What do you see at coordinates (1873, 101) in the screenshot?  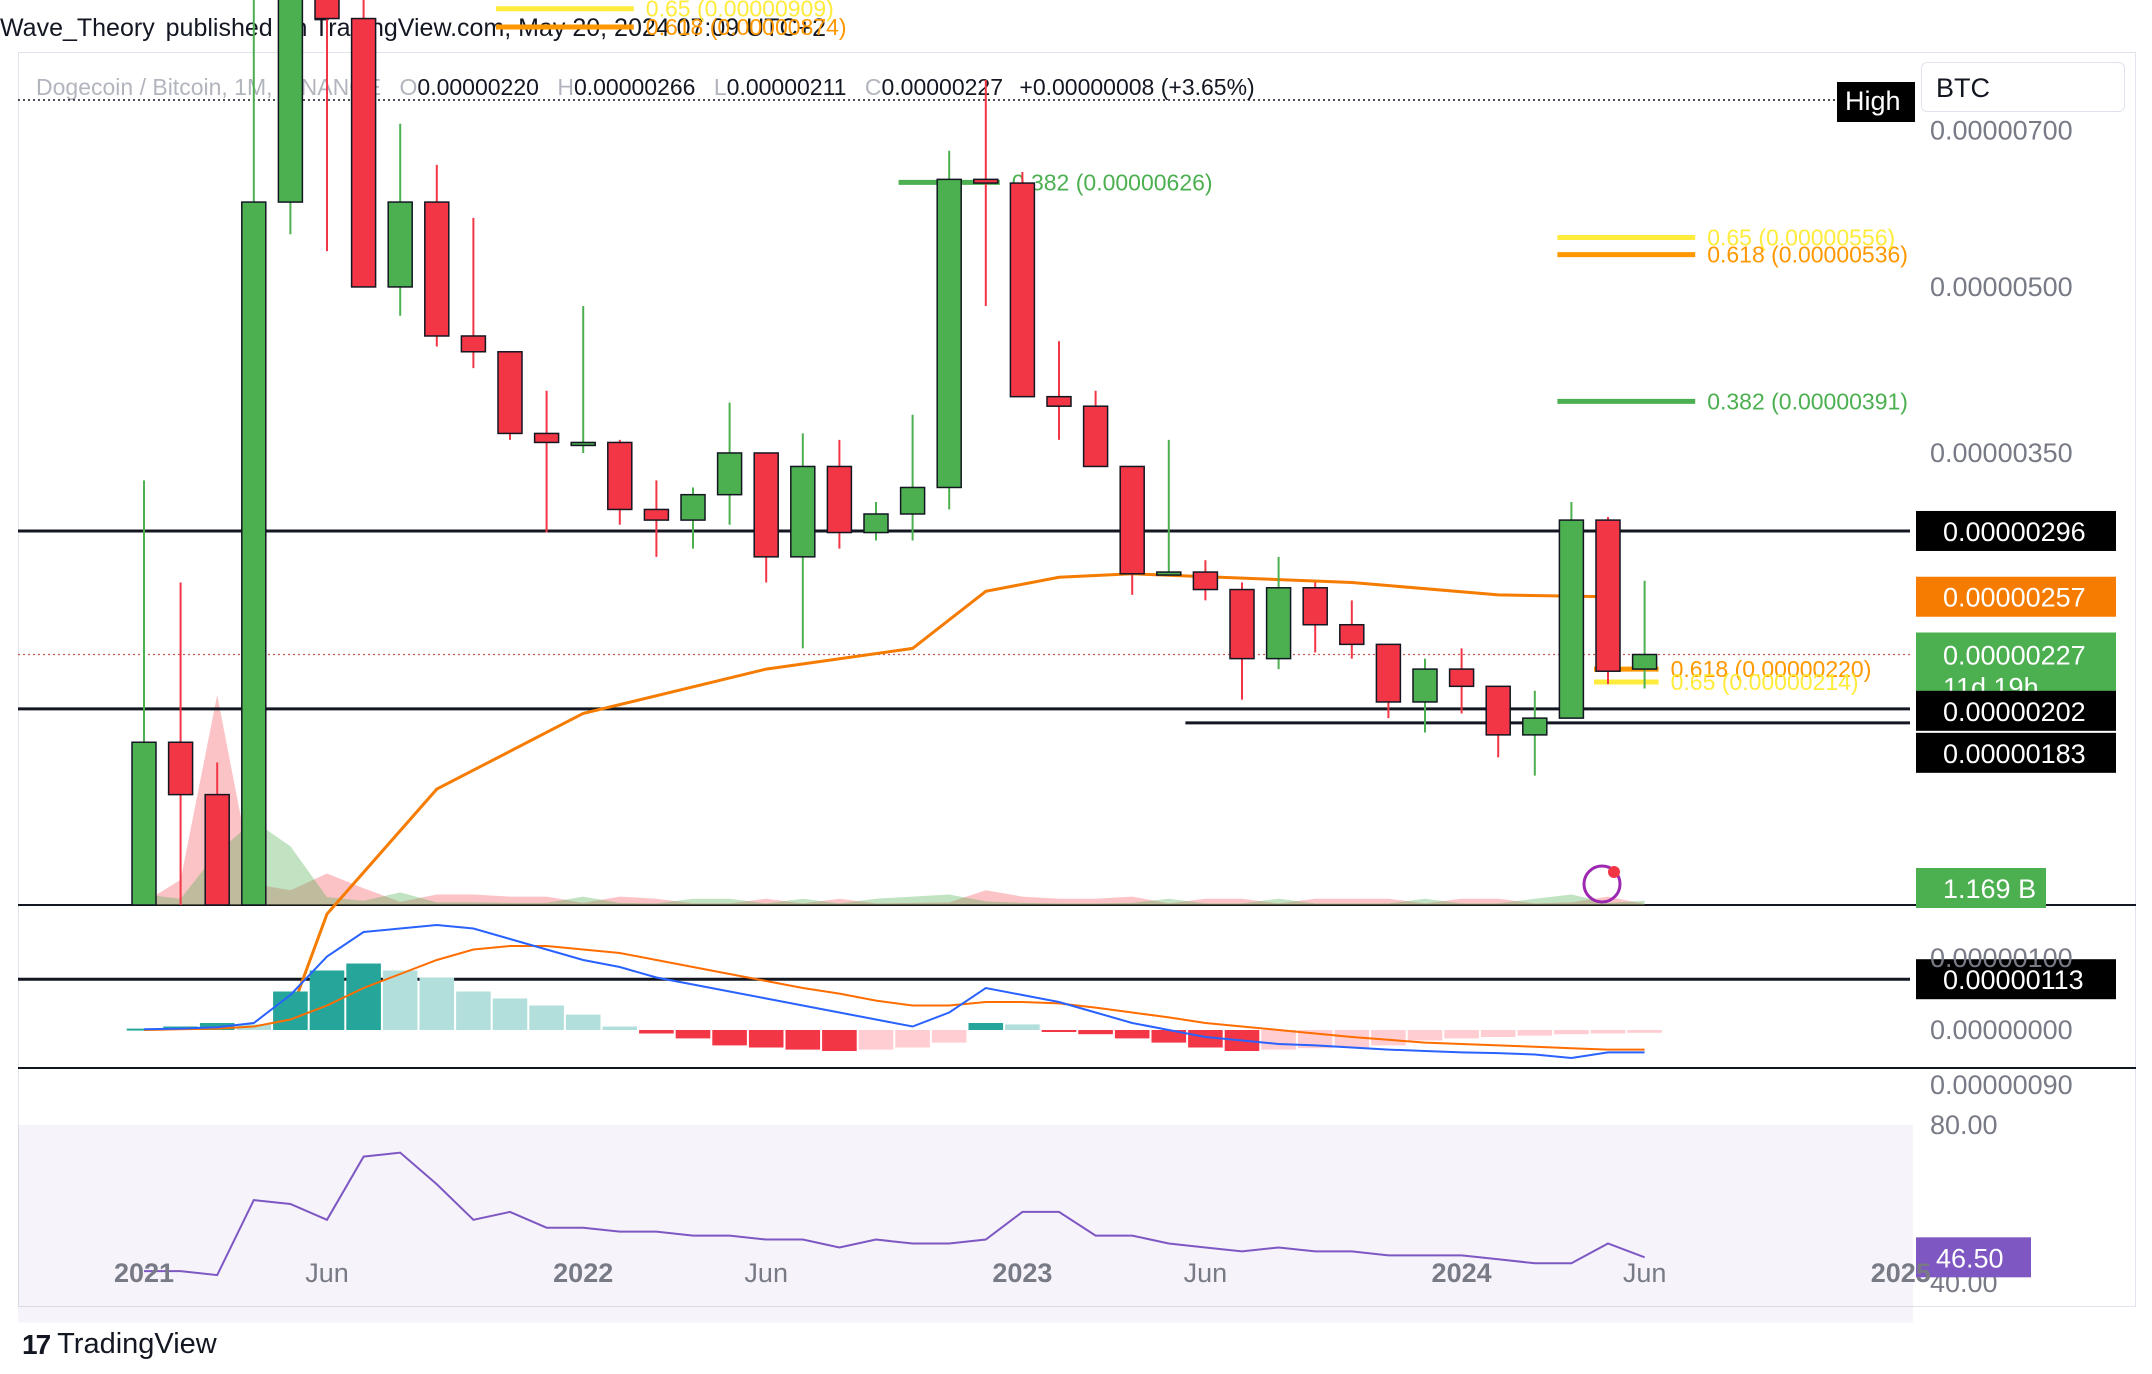 I see `high-tag: High` at bounding box center [1873, 101].